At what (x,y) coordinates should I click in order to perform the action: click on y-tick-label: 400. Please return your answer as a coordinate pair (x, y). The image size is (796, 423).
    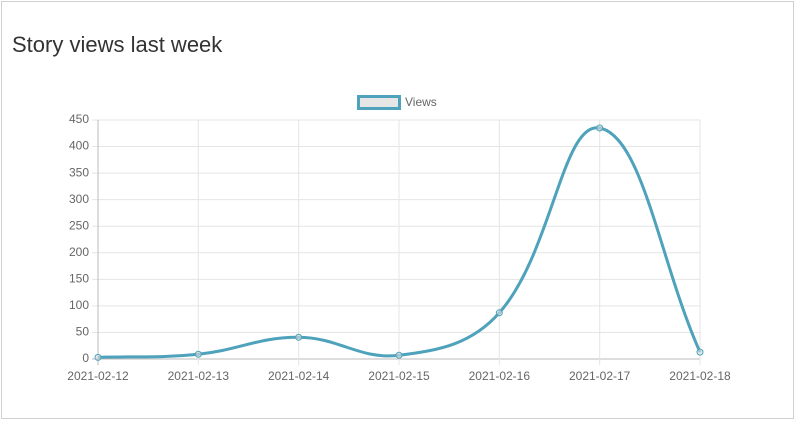
    Looking at the image, I should click on (79, 146).